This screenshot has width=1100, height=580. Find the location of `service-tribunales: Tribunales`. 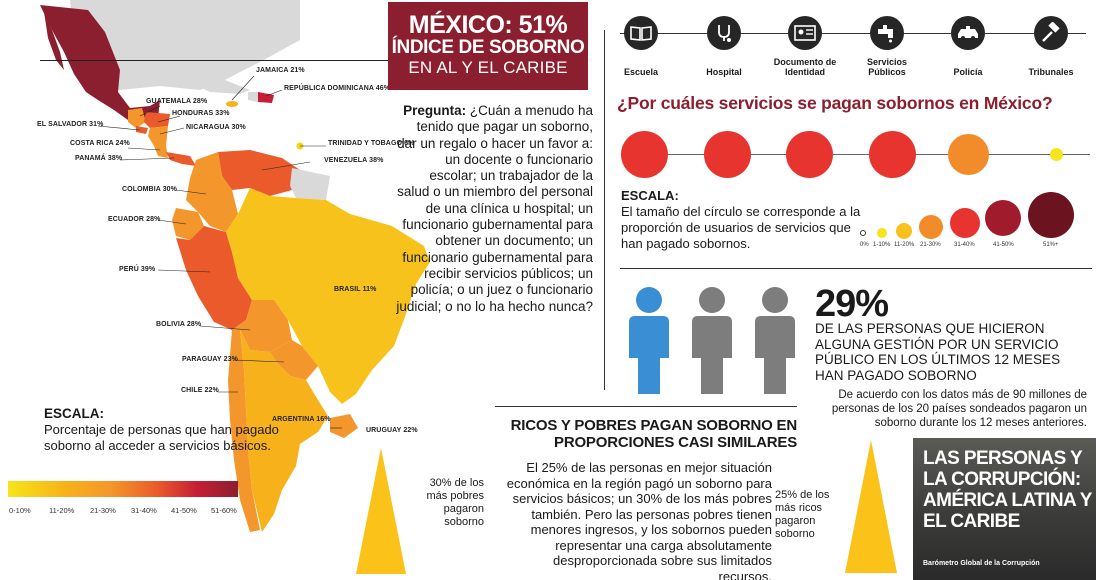

service-tribunales: Tribunales is located at coordinates (1051, 45).